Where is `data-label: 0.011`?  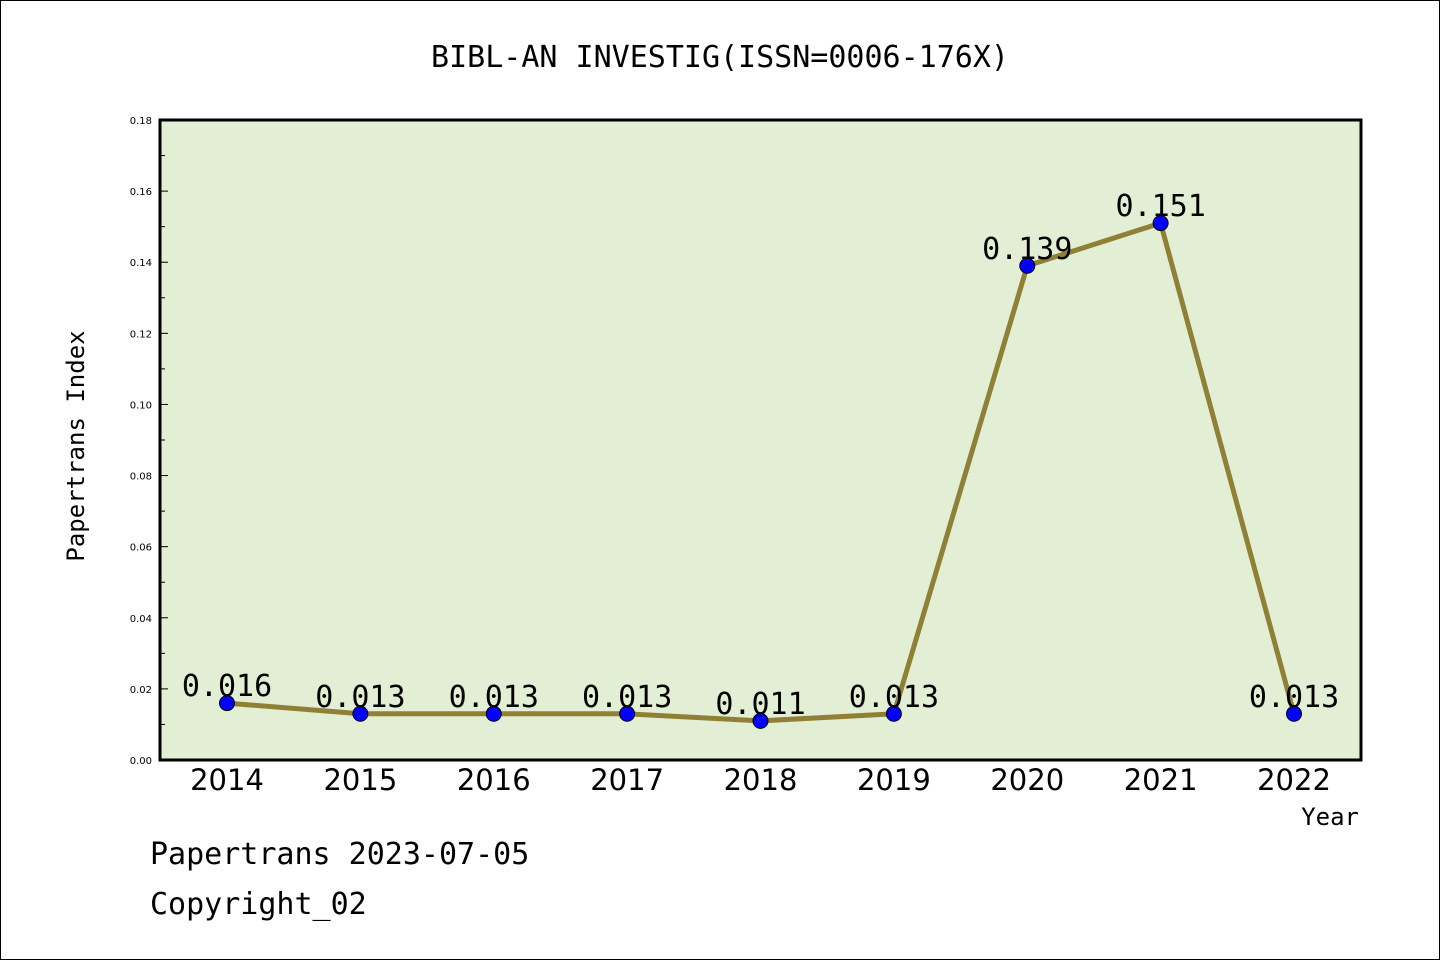 data-label: 0.011 is located at coordinates (760, 704).